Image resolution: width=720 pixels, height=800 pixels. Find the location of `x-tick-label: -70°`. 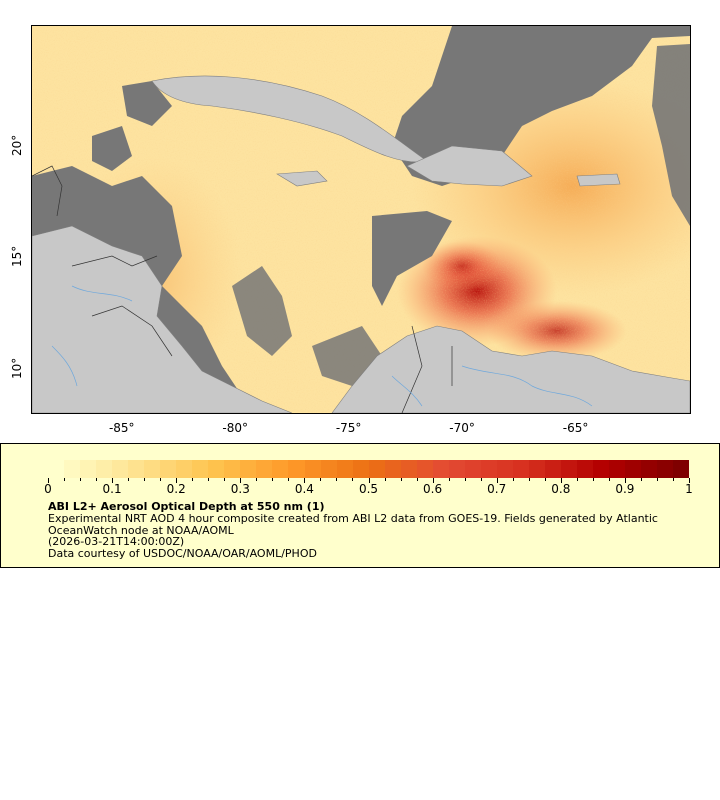

x-tick-label: -70° is located at coordinates (462, 428).